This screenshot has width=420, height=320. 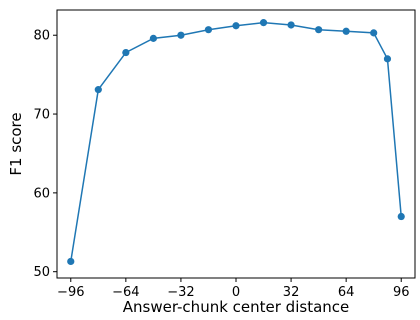 What do you see at coordinates (41, 193) in the screenshot?
I see `y-tick-label: 60` at bounding box center [41, 193].